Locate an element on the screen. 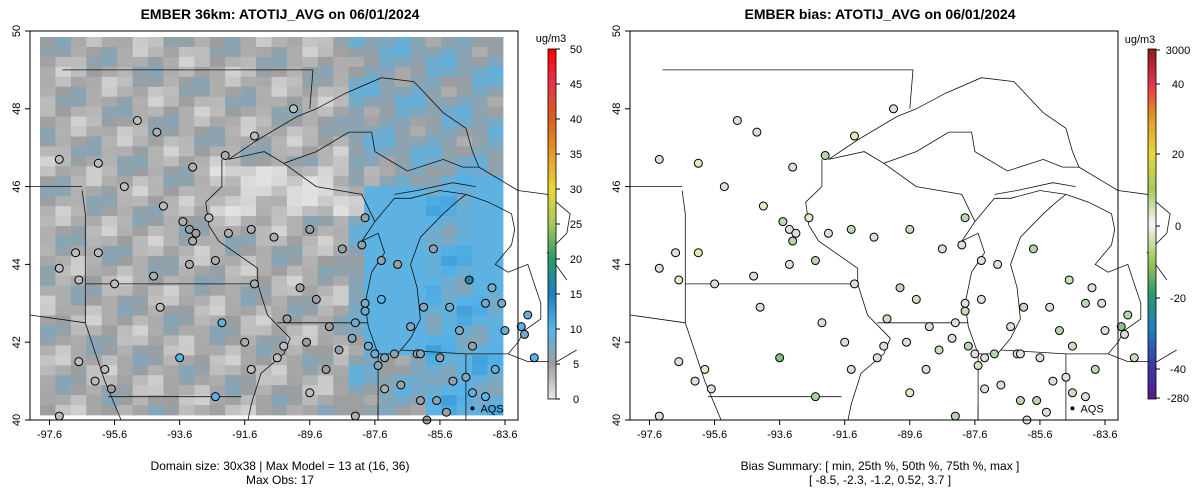  x-tick-label: -89.6 is located at coordinates (309, 435).